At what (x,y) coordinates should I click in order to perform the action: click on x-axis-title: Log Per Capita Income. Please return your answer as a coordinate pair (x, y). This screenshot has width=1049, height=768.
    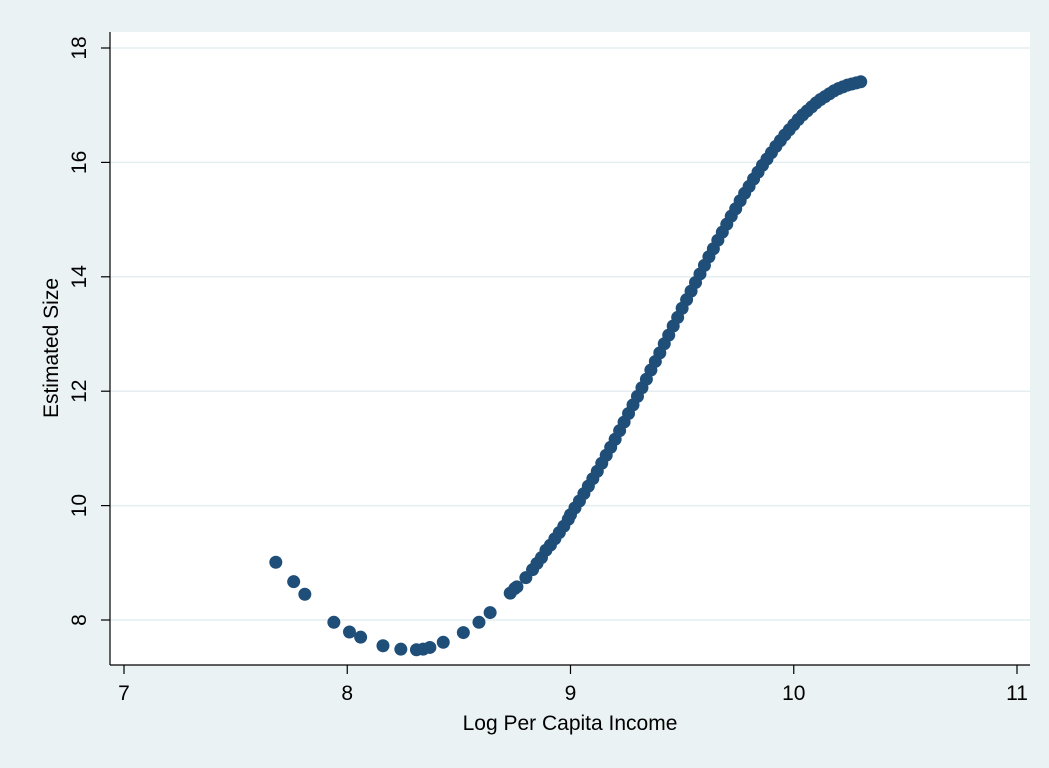
    Looking at the image, I should click on (570, 723).